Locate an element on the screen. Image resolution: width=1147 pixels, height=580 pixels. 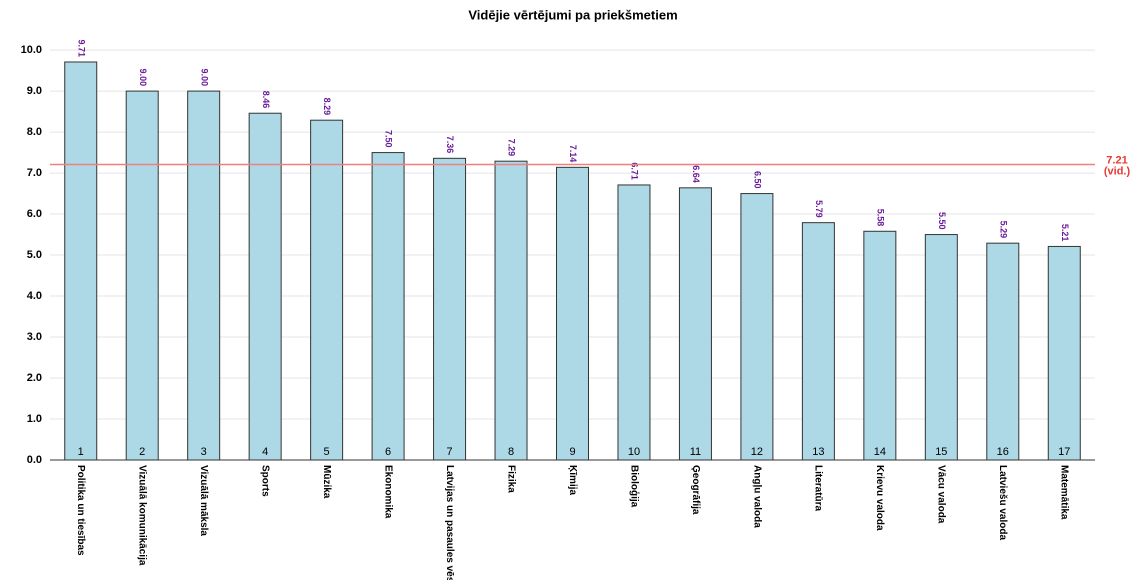
value-label: 6.50 is located at coordinates (758, 180).